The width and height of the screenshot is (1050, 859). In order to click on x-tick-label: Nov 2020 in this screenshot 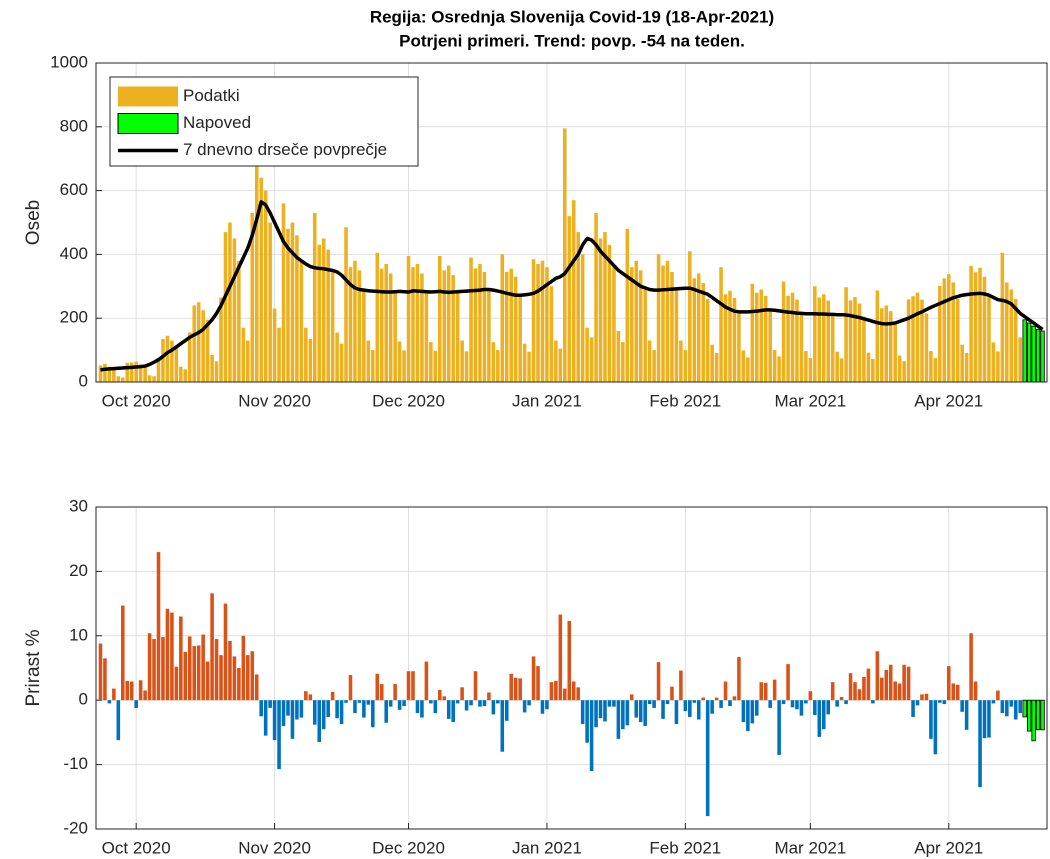, I will do `click(274, 847)`.